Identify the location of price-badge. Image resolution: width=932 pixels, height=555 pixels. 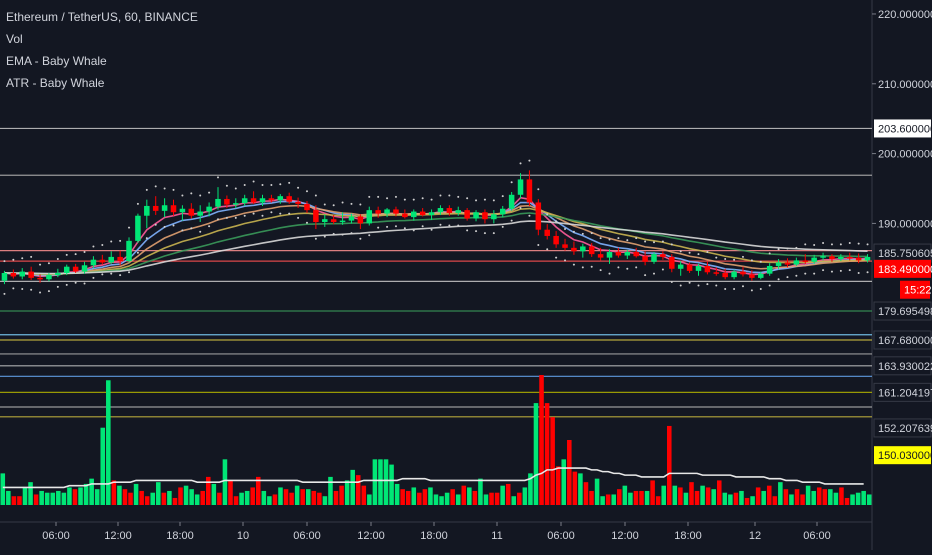
(915, 289).